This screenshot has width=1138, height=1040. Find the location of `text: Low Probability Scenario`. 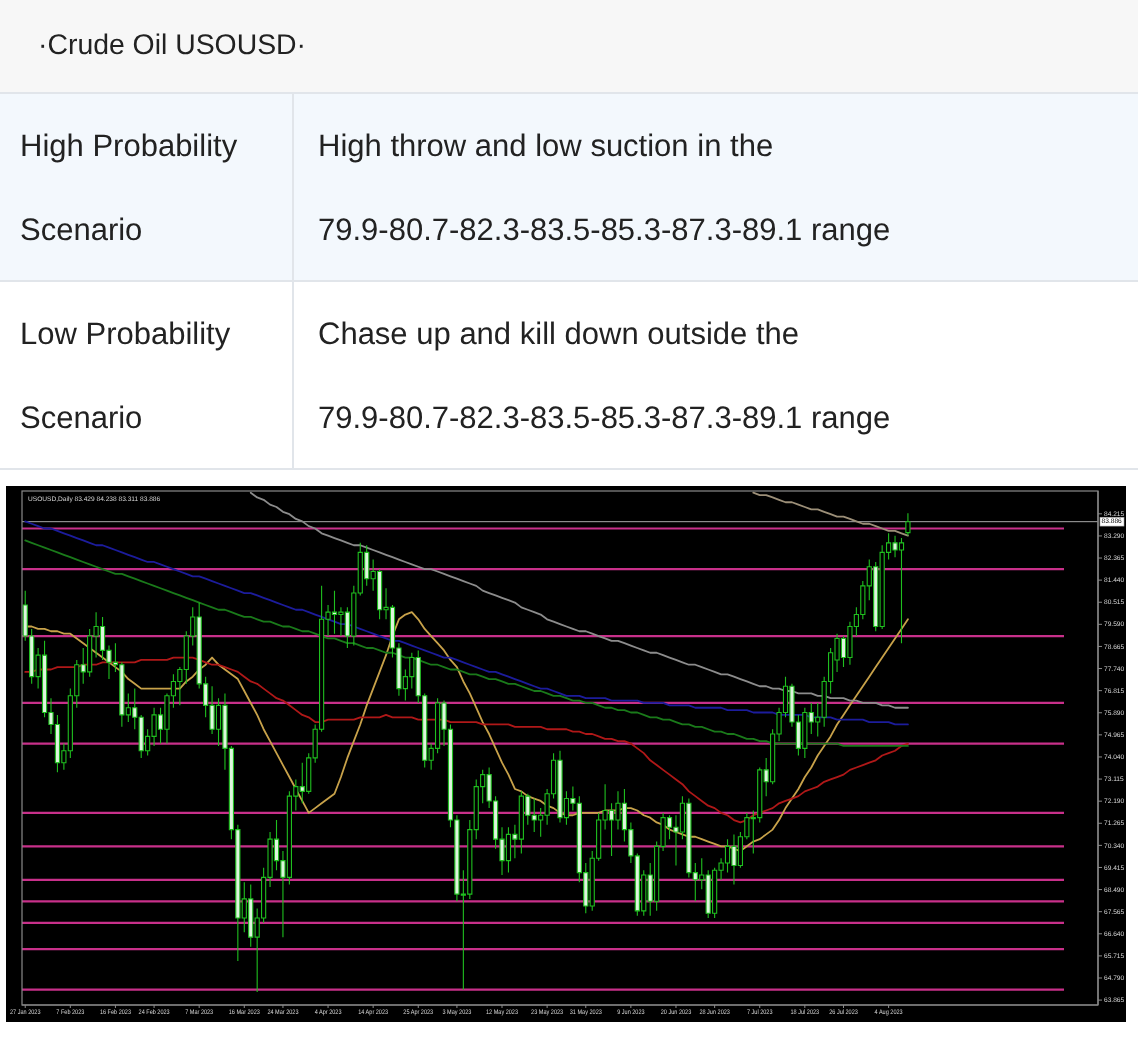

text: Low Probability Scenario is located at coordinates (125, 377).